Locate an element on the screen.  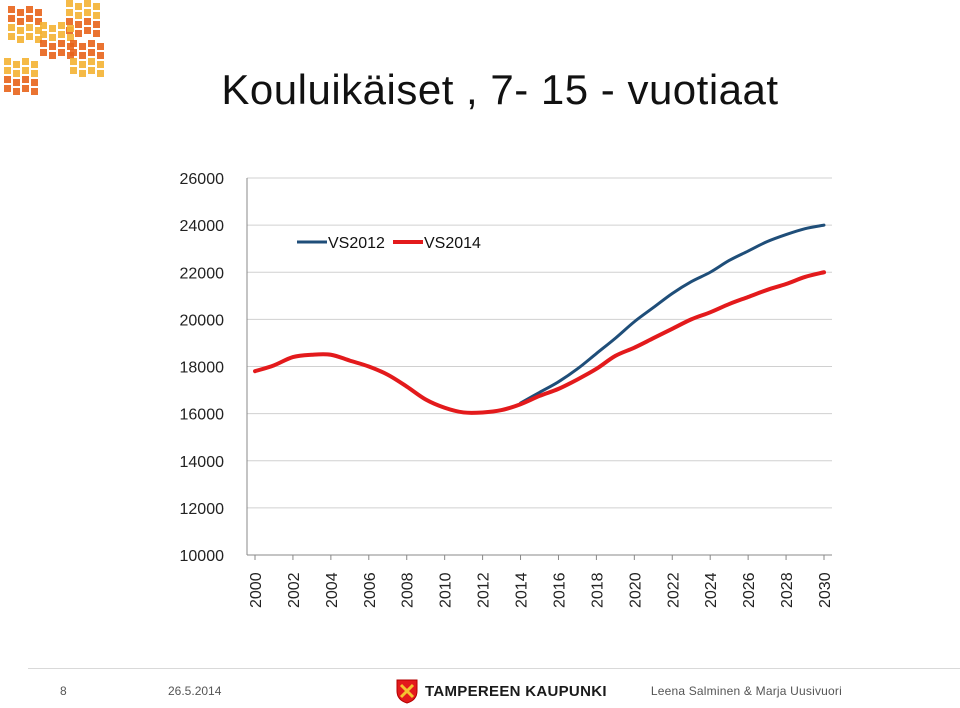
slide-date: 26.5.2014 is located at coordinates (195, 691).